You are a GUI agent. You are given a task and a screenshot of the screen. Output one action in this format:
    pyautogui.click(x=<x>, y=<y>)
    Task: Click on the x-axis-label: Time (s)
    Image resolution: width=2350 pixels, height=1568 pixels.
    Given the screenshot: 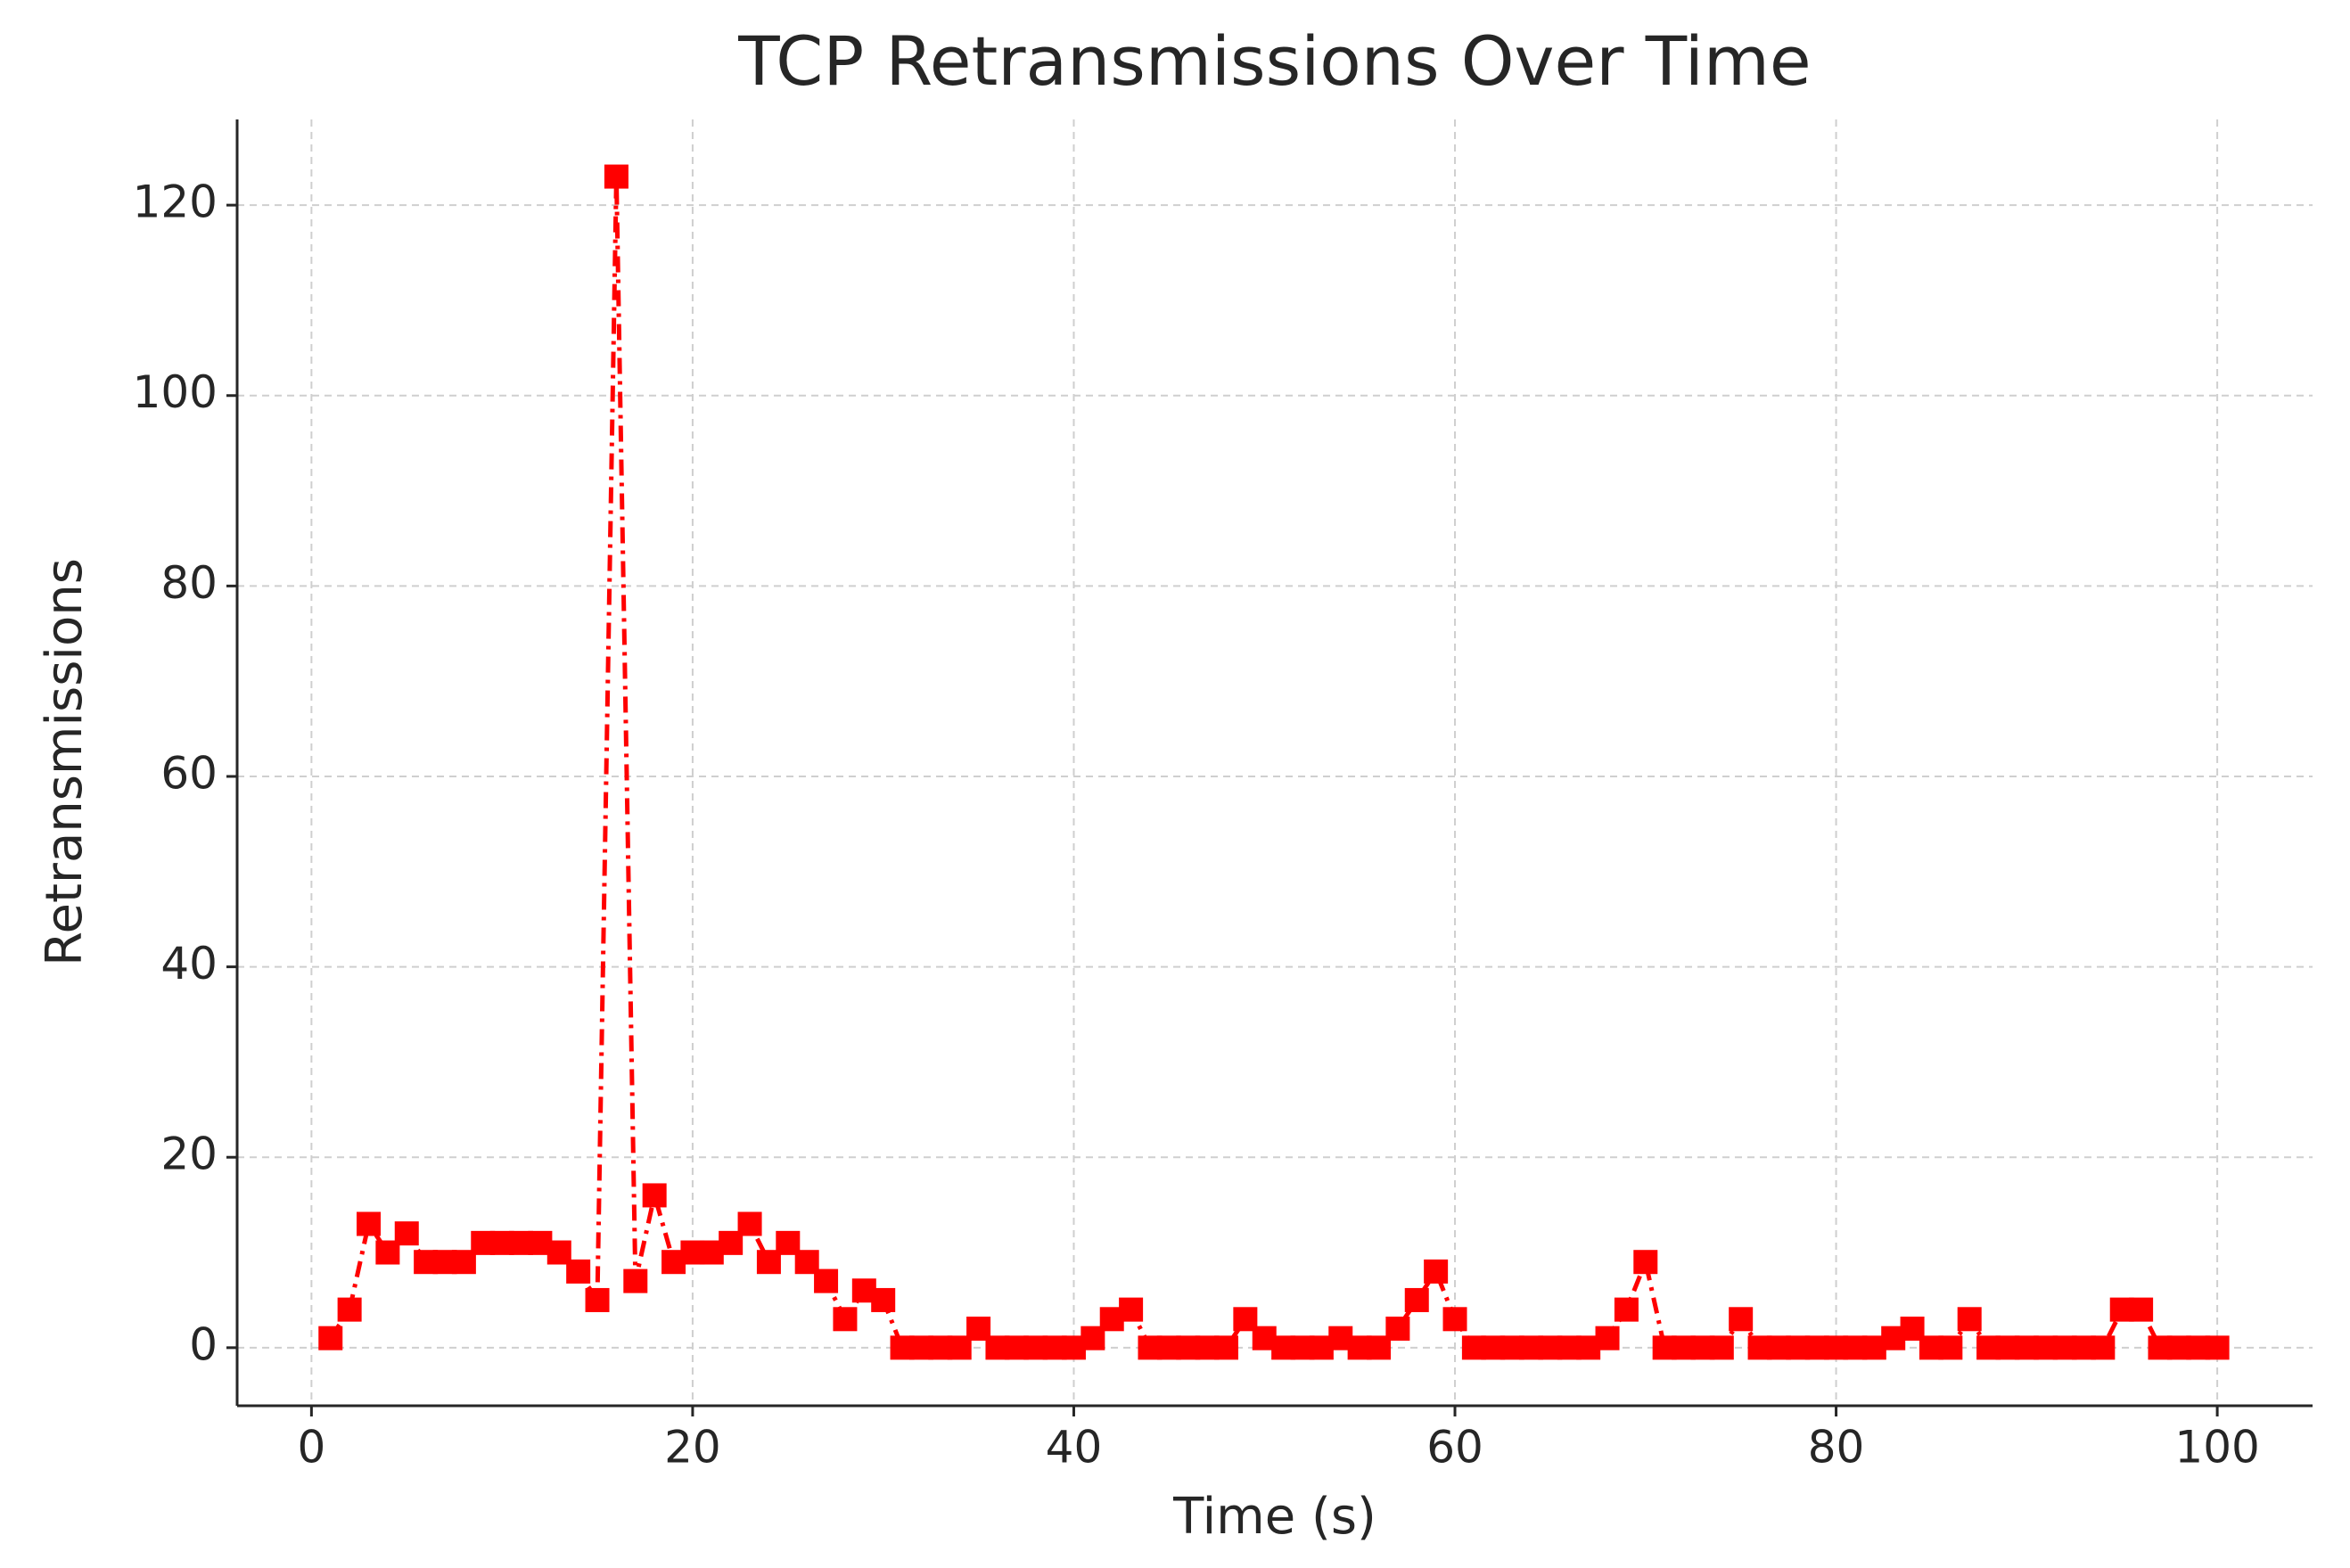 What is the action you would take?
    pyautogui.click(x=1274, y=1517)
    